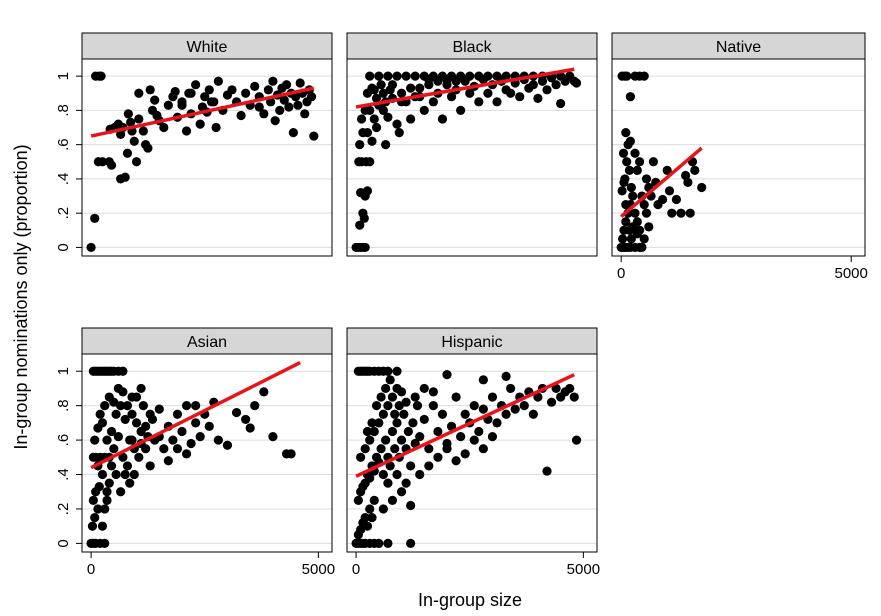  I want to click on panel-title: Black, so click(472, 47).